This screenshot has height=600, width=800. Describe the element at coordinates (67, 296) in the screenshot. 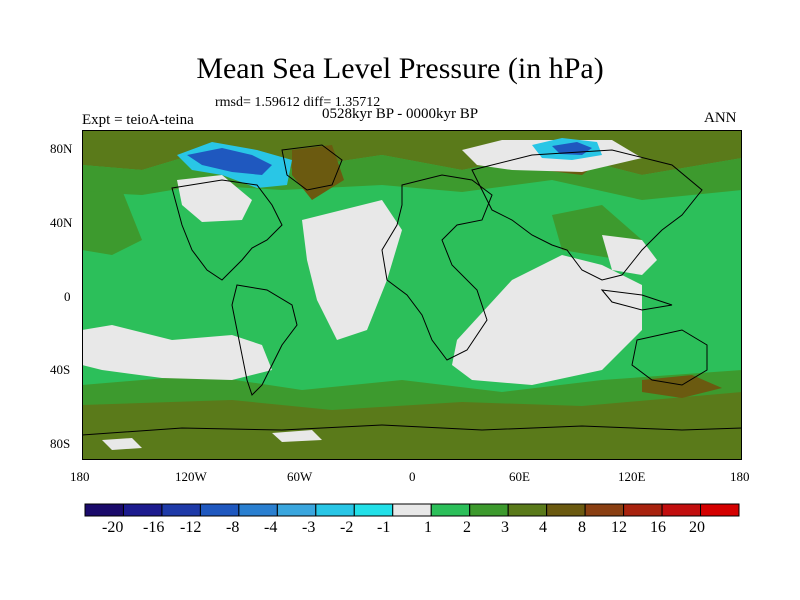

I see `lat-label: 0` at that location.